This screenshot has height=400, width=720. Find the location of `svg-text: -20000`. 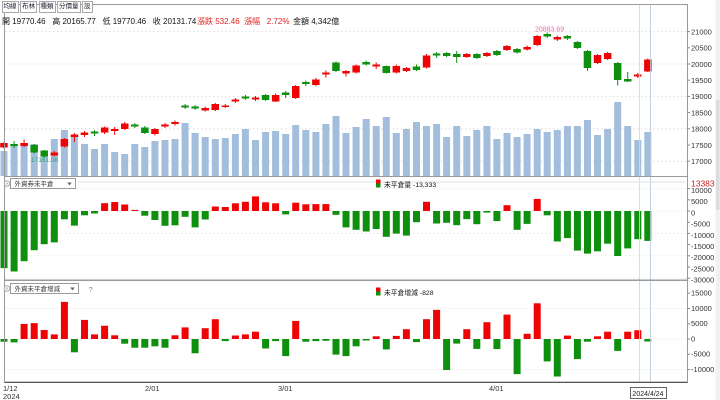

svg-text: -20000 is located at coordinates (702, 257).